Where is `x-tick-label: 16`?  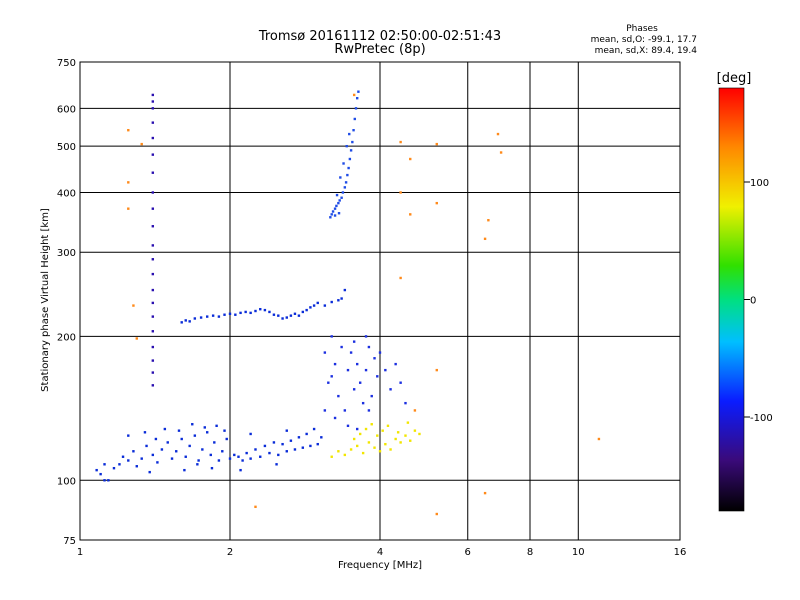 x-tick-label: 16 is located at coordinates (680, 552).